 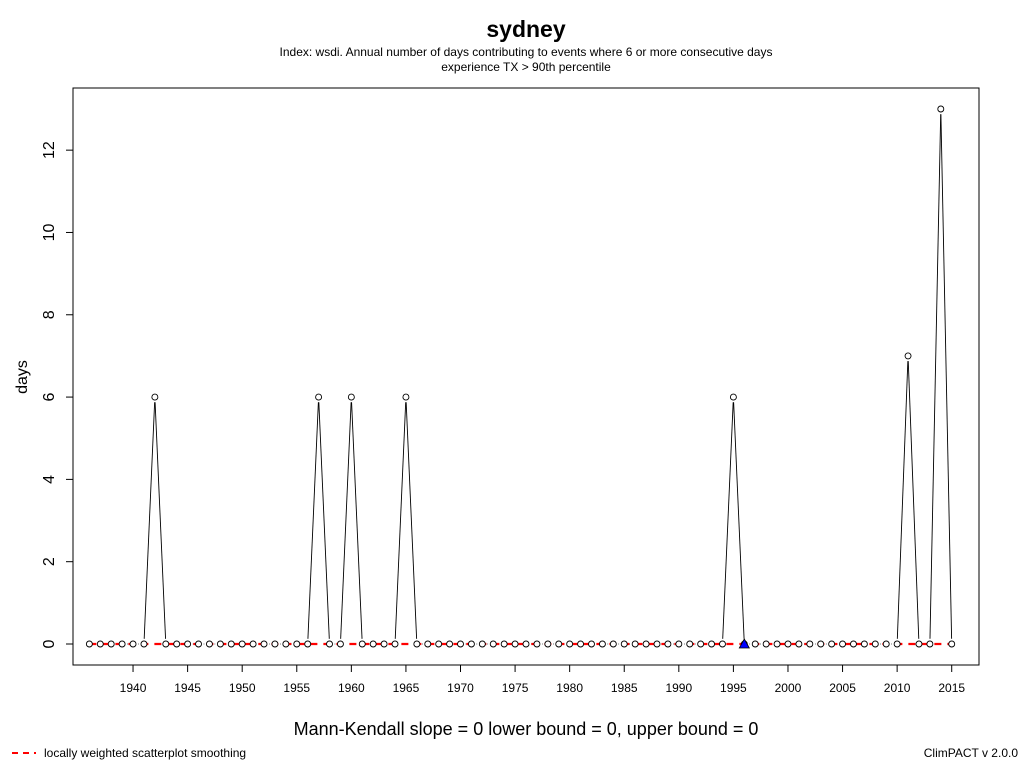 What do you see at coordinates (296, 688) in the screenshot?
I see `x-tick-label: 1955` at bounding box center [296, 688].